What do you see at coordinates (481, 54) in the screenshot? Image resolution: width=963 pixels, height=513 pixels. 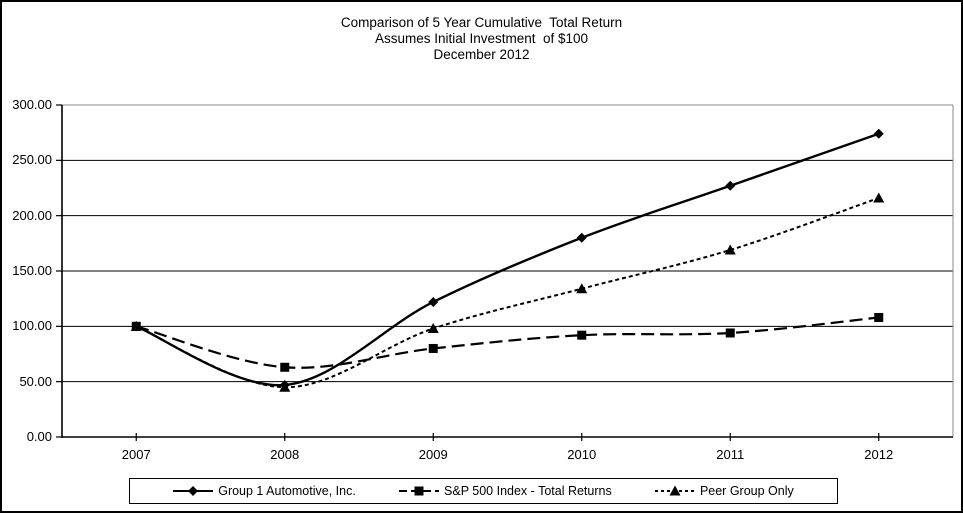 I see `chart-subtitle-date: December 2012` at bounding box center [481, 54].